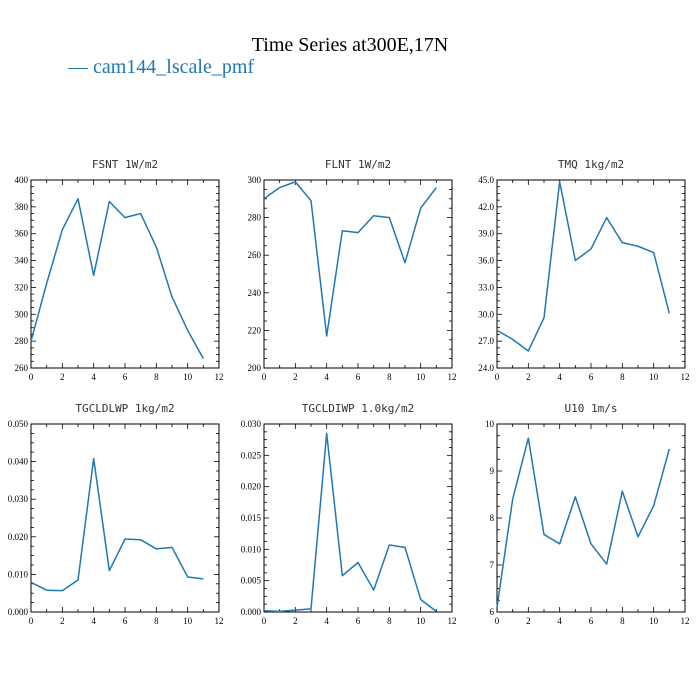 The image size is (700, 700). What do you see at coordinates (161, 67) in the screenshot?
I see `legend-entry: — cam144_lscale_pmf` at bounding box center [161, 67].